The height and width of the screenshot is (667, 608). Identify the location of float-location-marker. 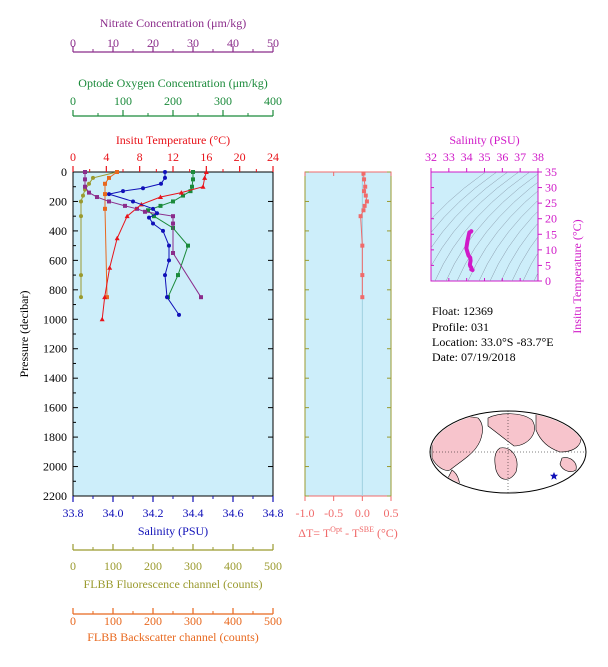
(554, 476).